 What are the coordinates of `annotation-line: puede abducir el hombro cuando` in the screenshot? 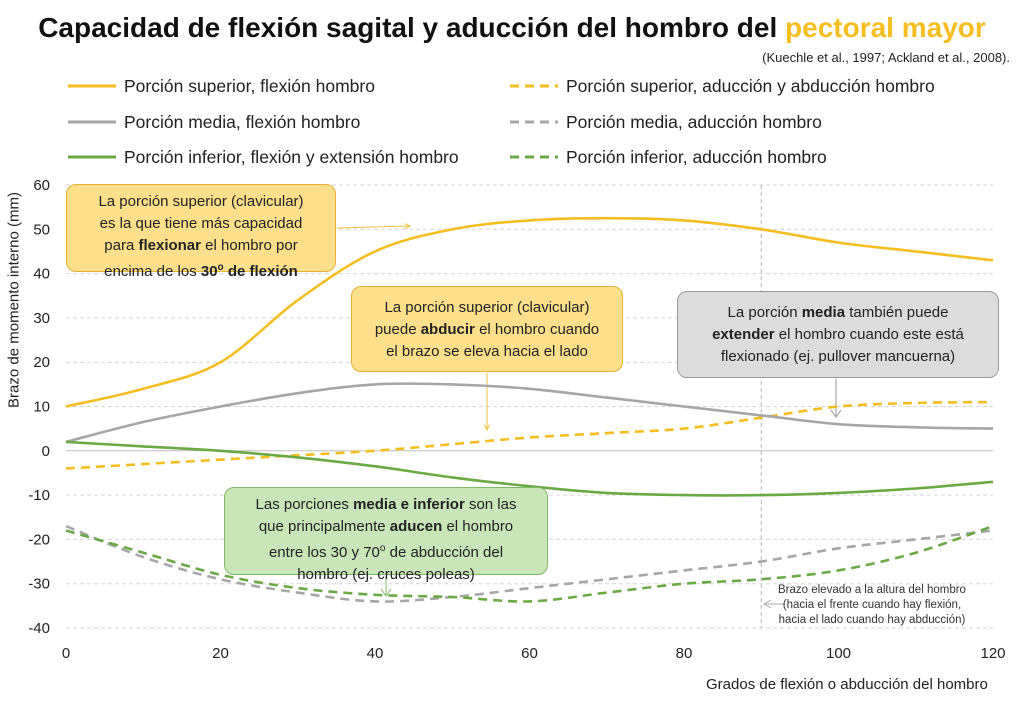 It's located at (487, 329).